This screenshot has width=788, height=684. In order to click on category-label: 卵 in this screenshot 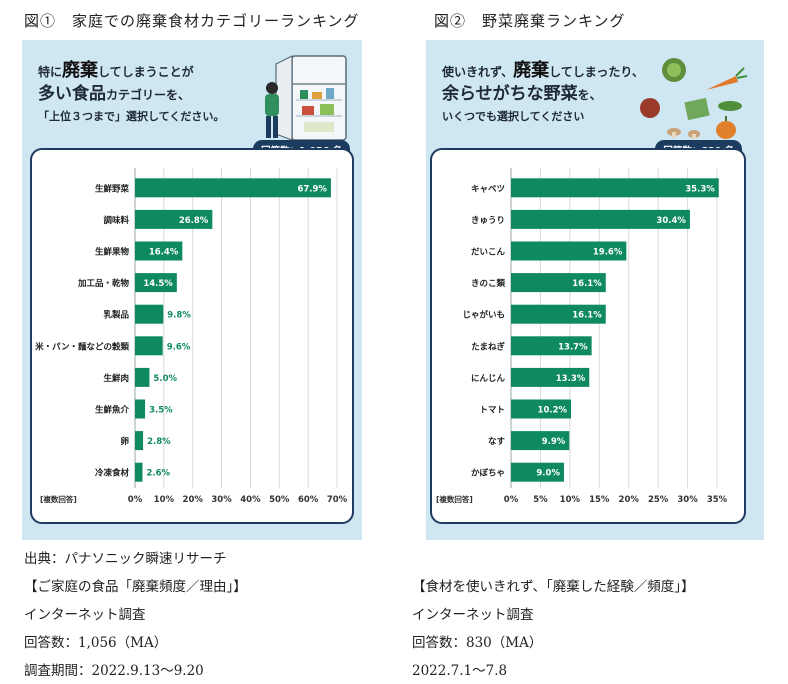, I will do `click(124, 441)`.